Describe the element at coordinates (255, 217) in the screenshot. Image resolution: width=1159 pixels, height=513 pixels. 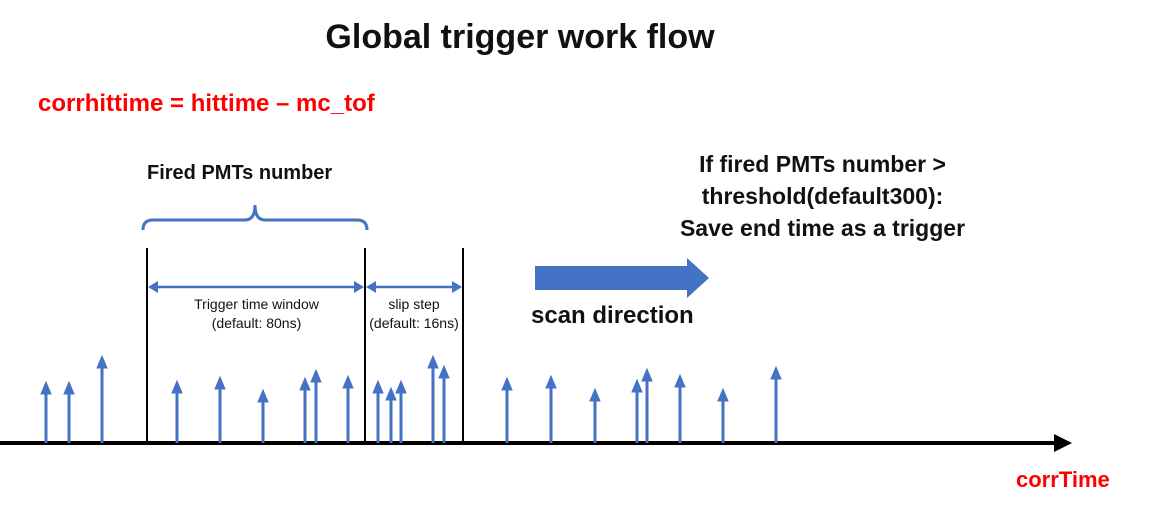
I see `fired-pmts-brace` at that location.